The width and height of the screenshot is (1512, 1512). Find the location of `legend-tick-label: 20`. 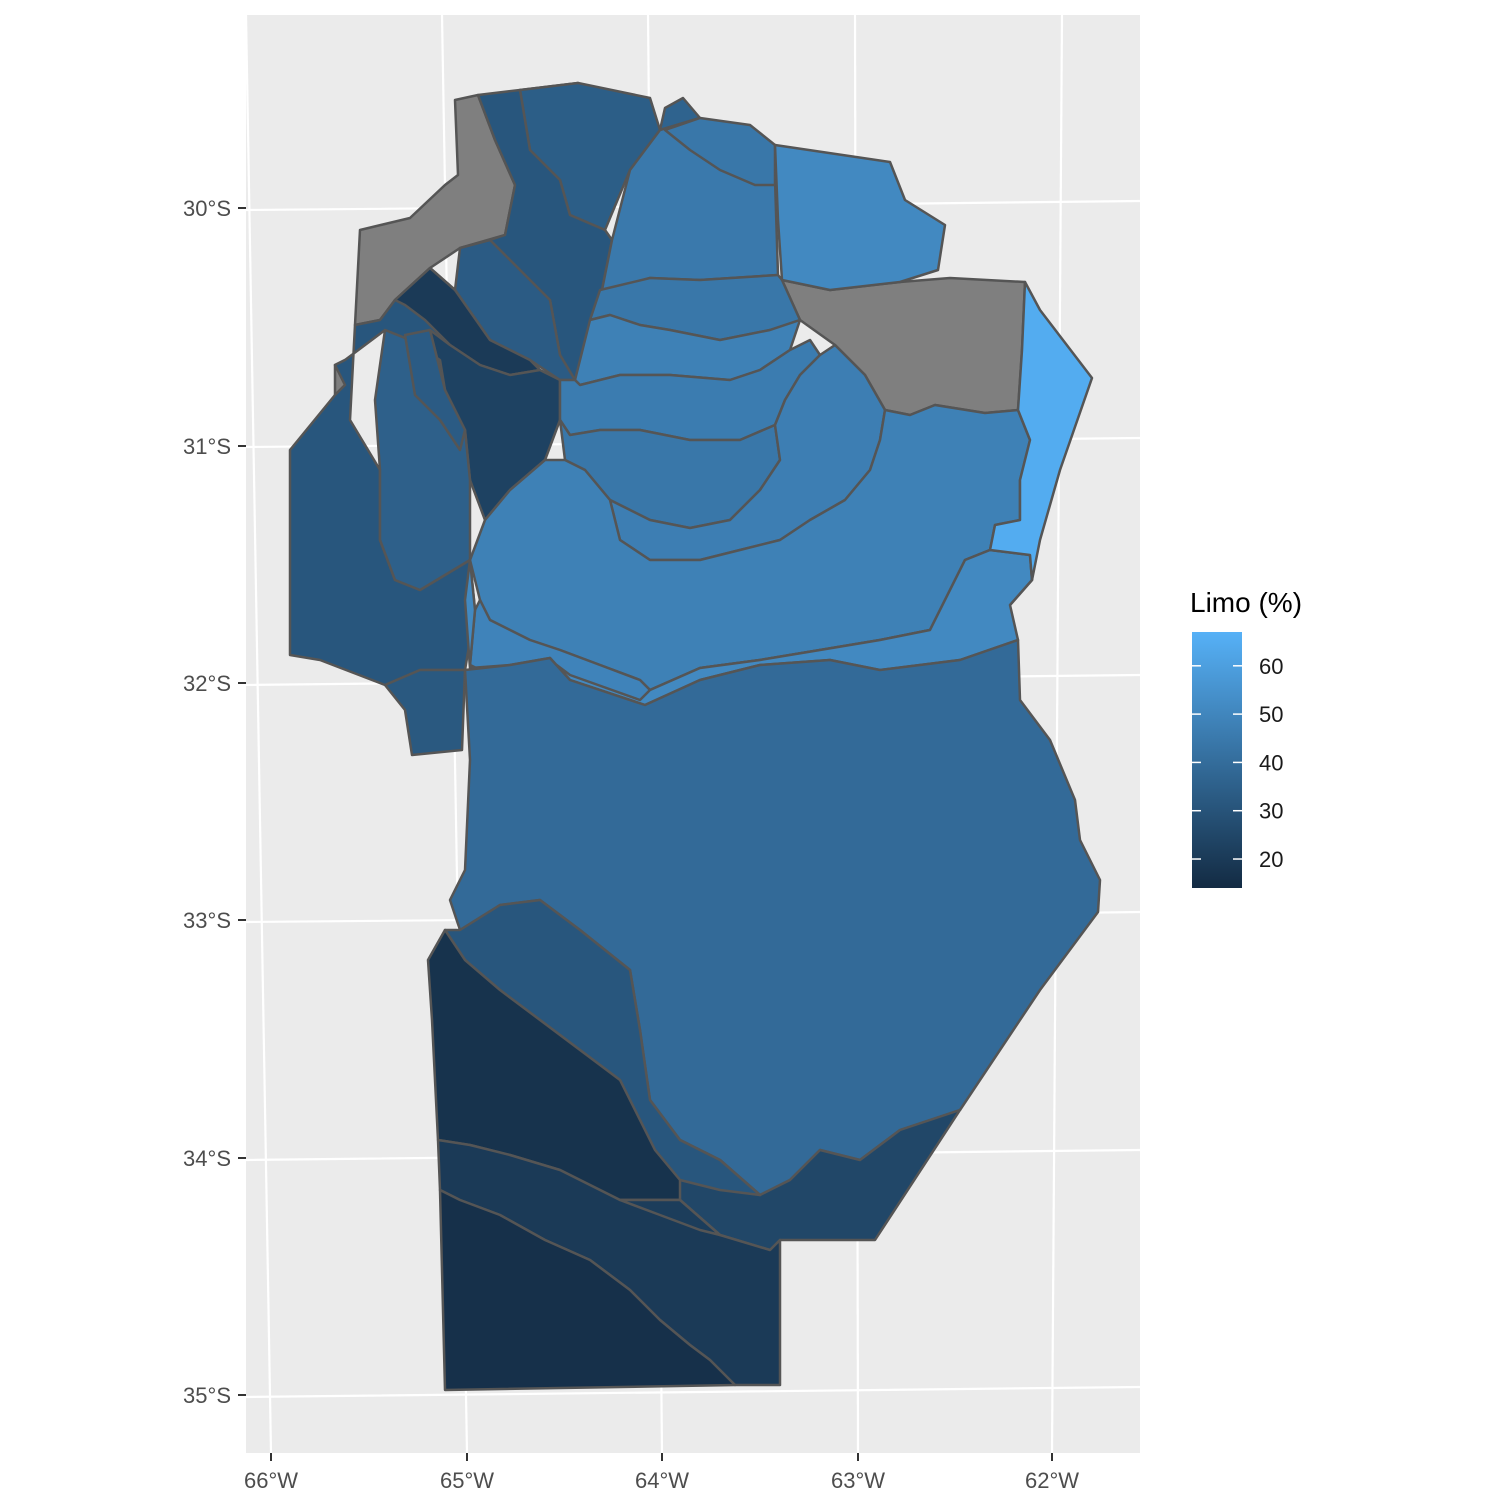

legend-tick-label: 20 is located at coordinates (1271, 859).